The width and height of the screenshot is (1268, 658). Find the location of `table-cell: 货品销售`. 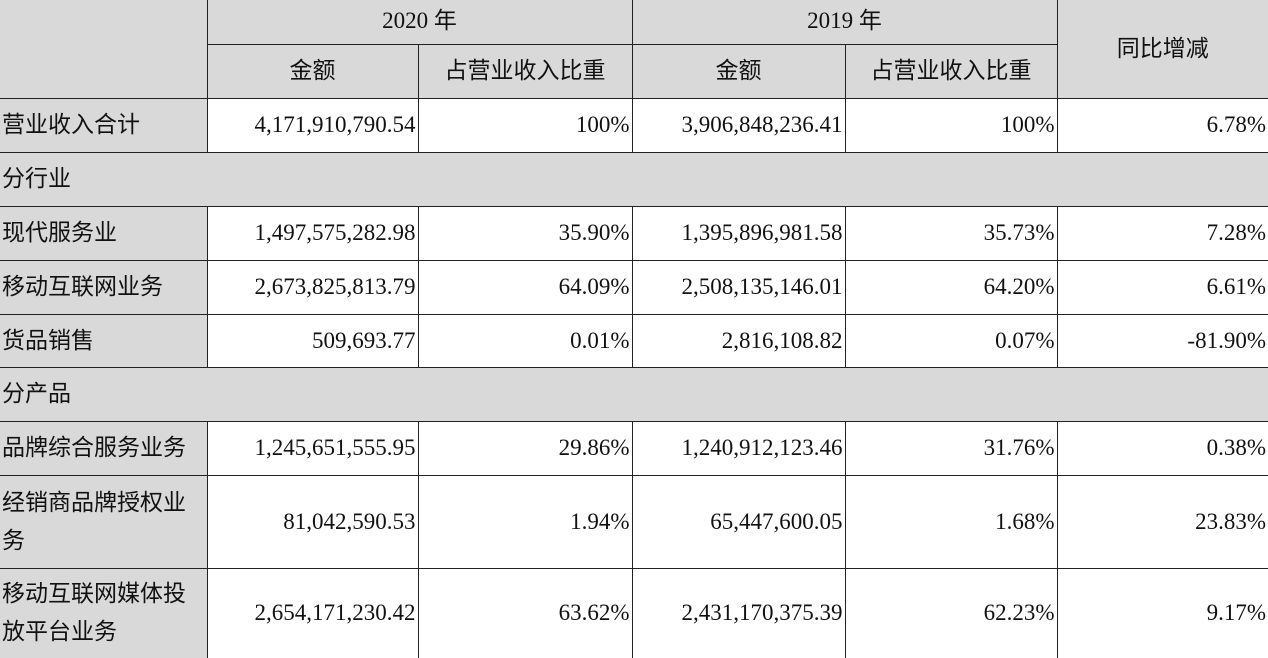

table-cell: 货品销售 is located at coordinates (104, 340).